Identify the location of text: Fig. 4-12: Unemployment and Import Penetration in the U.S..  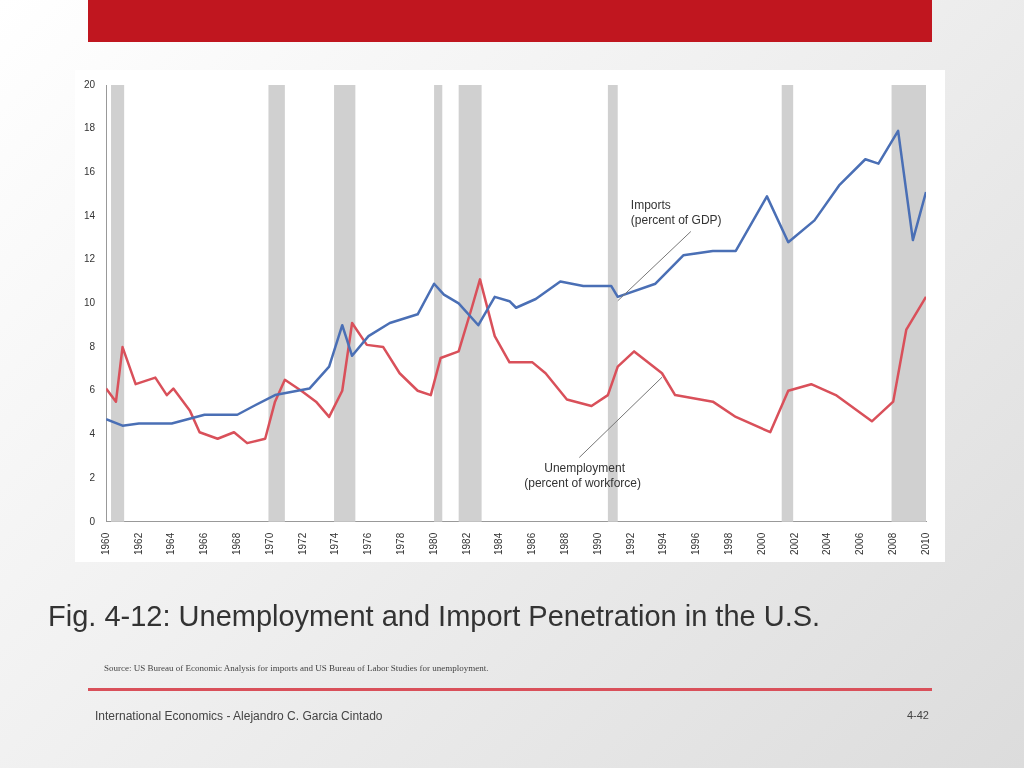
(435, 616).